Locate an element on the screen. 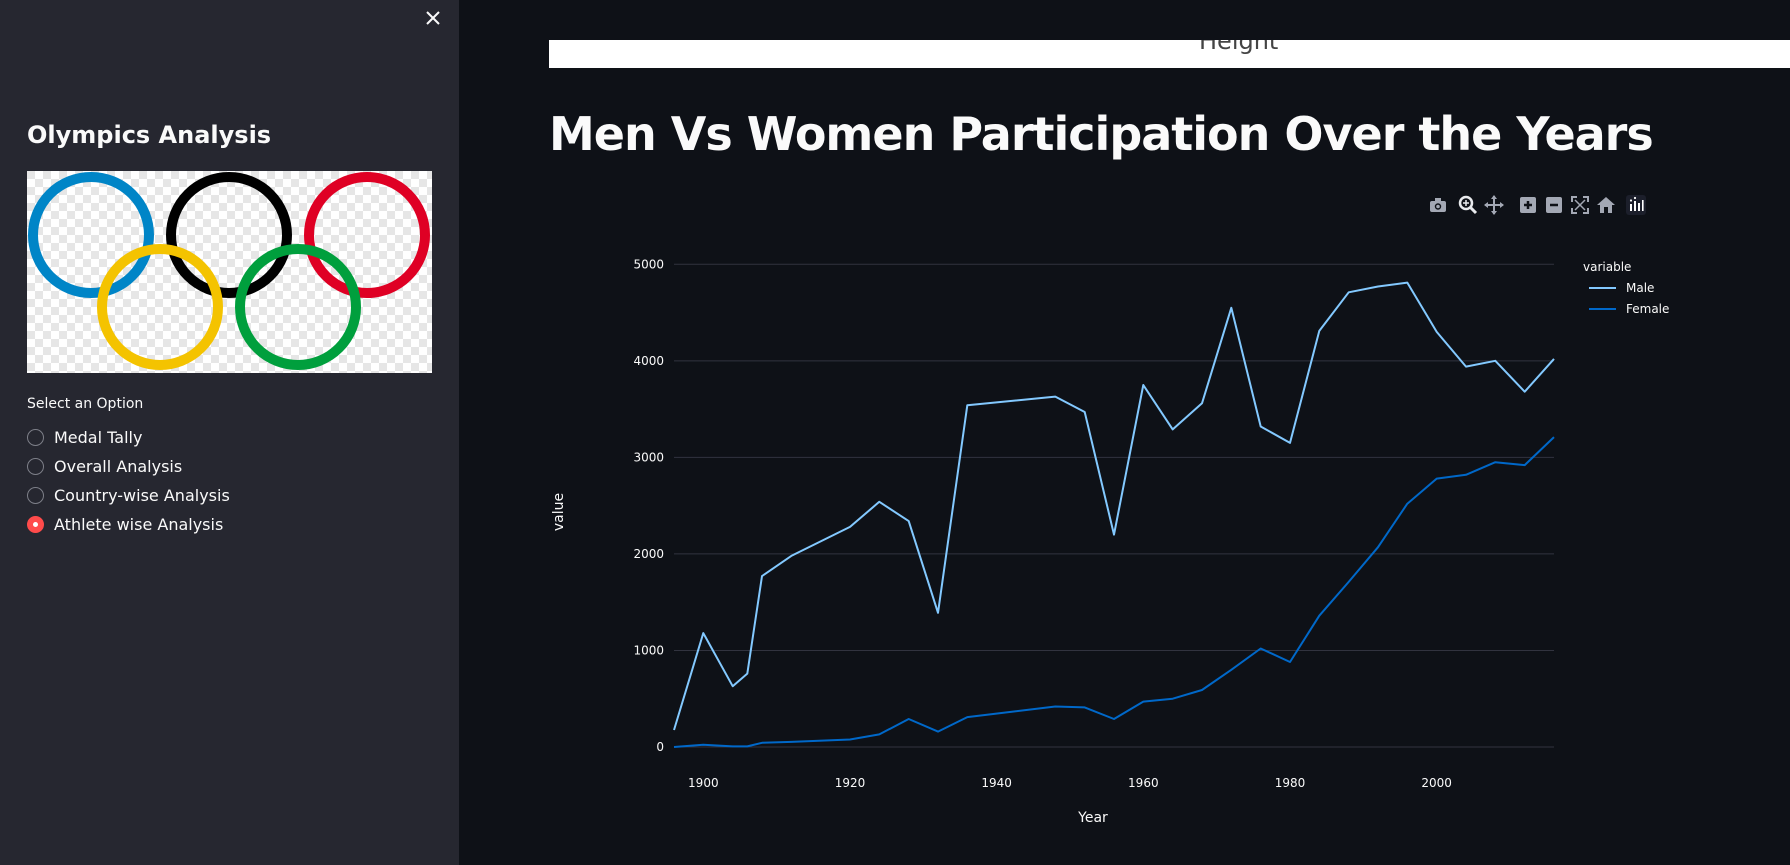  zoom-in-icon is located at coordinates (1528, 205).